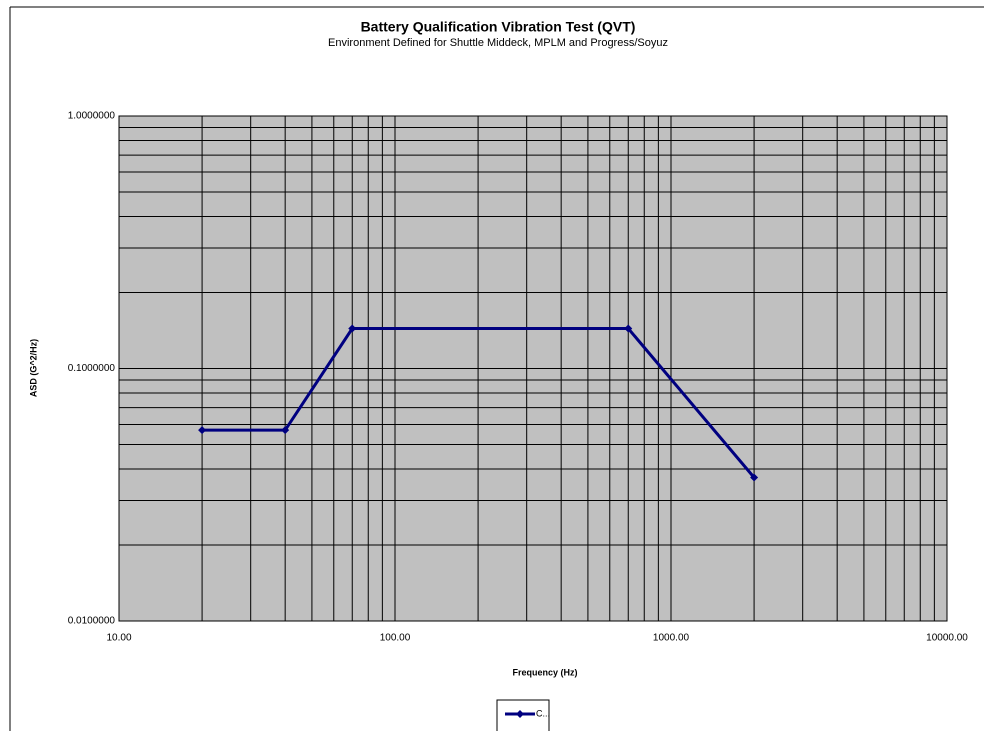 This screenshot has height=731, width=984. I want to click on x-axis-label: Frequency (Hz), so click(544, 672).